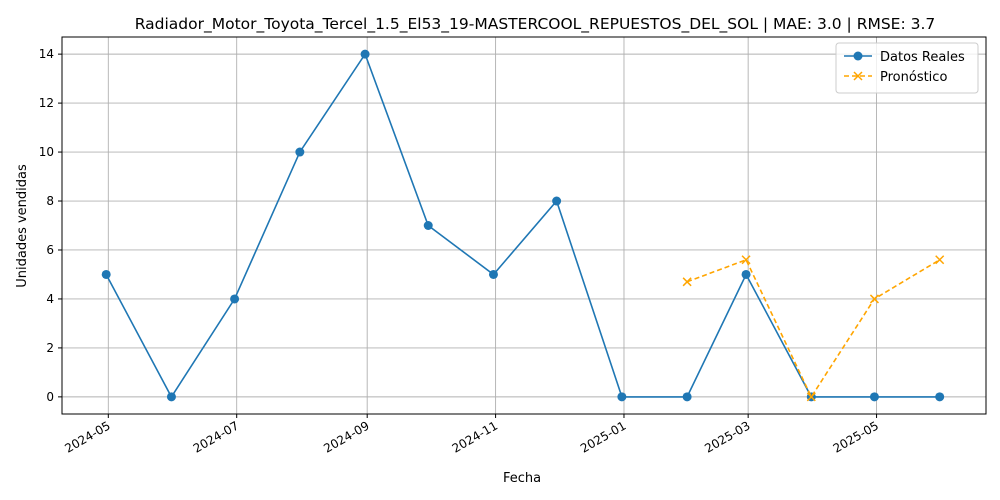 The height and width of the screenshot is (500, 1000). What do you see at coordinates (475, 436) in the screenshot?
I see `x-tick-label: 2024-11` at bounding box center [475, 436].